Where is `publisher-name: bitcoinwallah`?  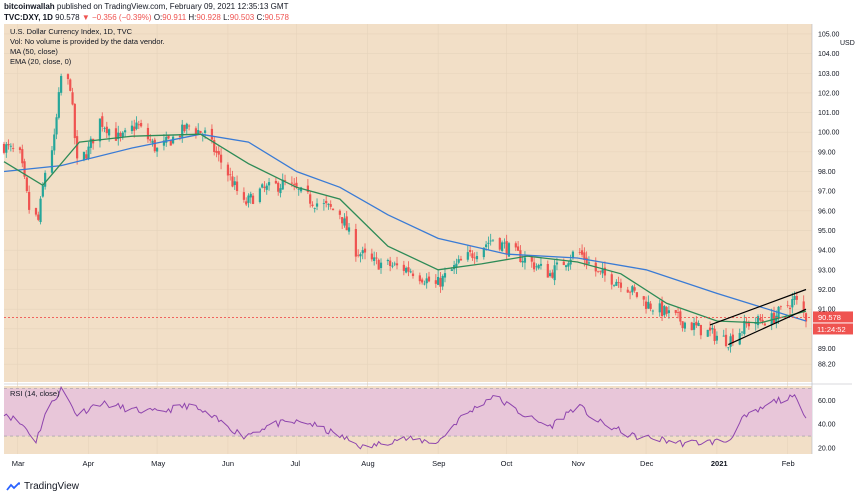 publisher-name: bitcoinwallah is located at coordinates (29, 6).